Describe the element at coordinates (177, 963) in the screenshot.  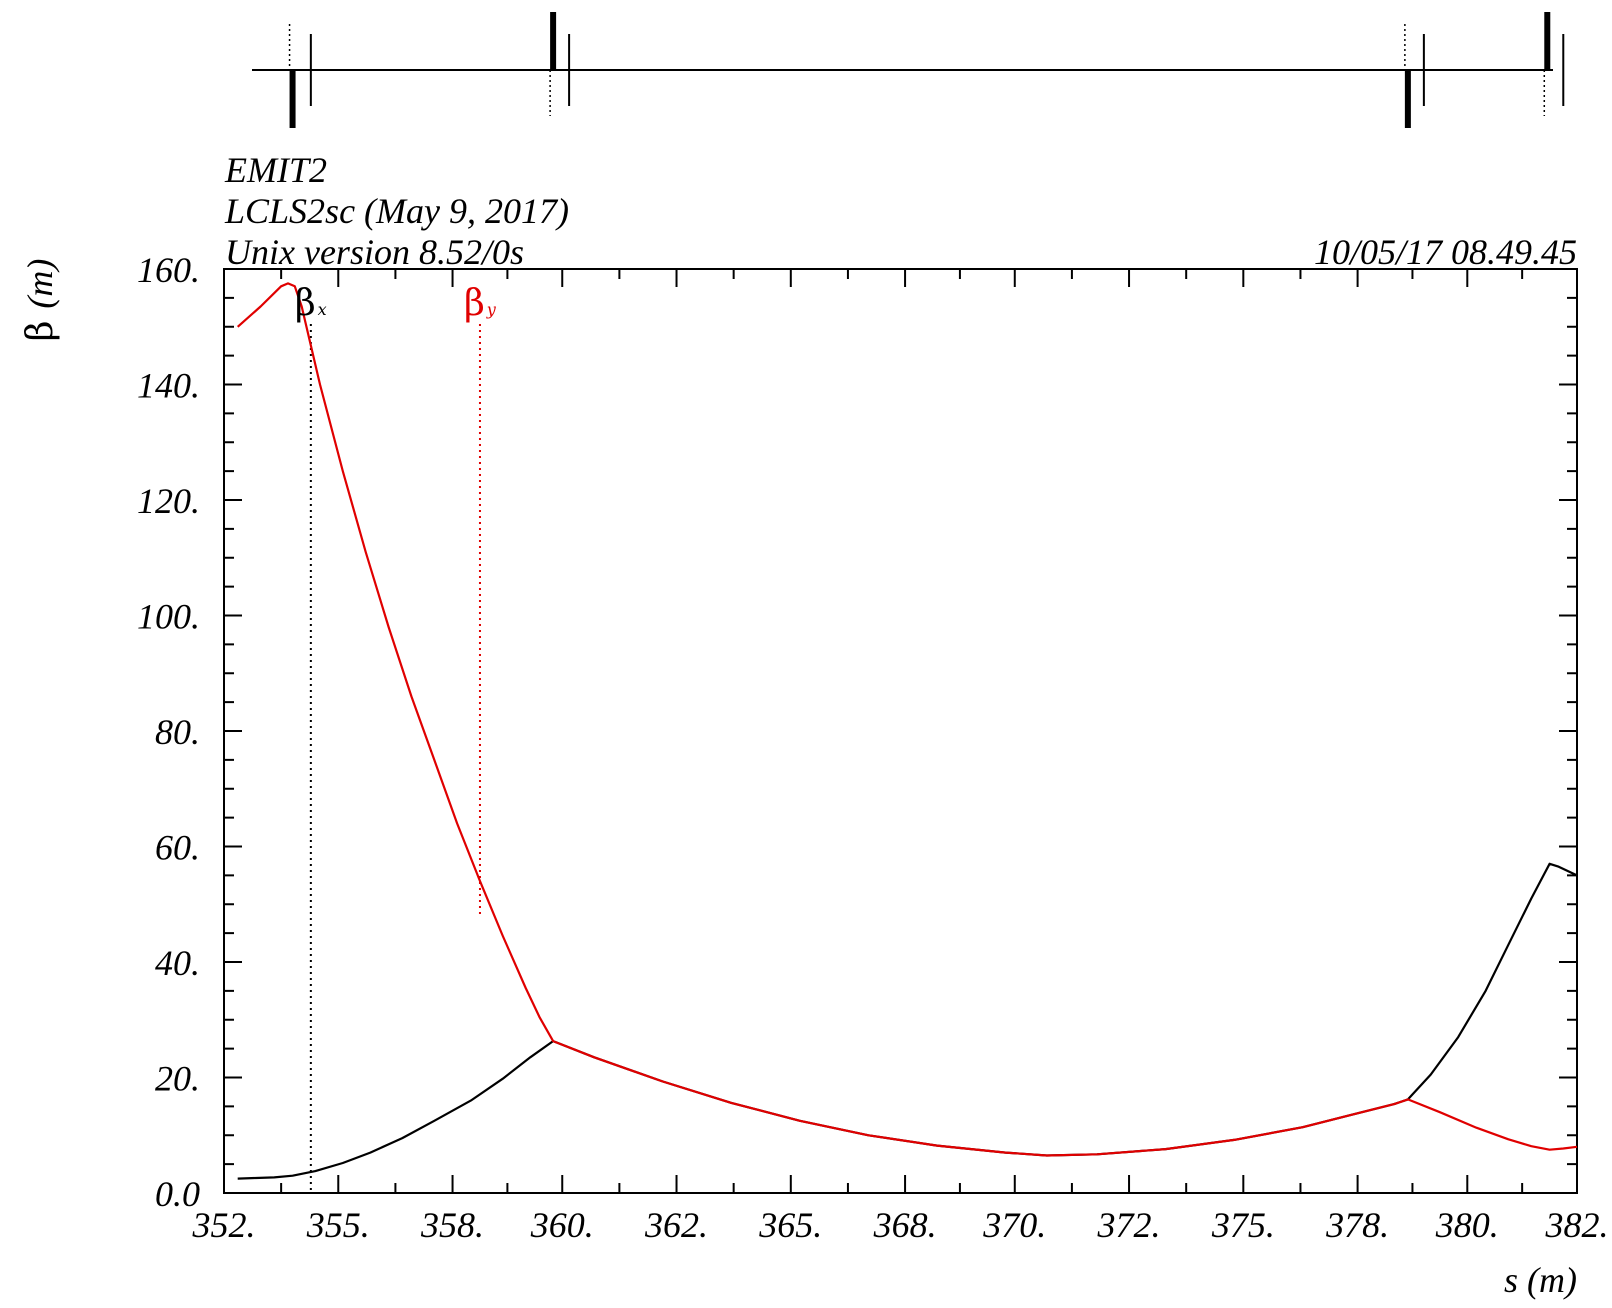
I see `y-tick-label: 40.` at that location.